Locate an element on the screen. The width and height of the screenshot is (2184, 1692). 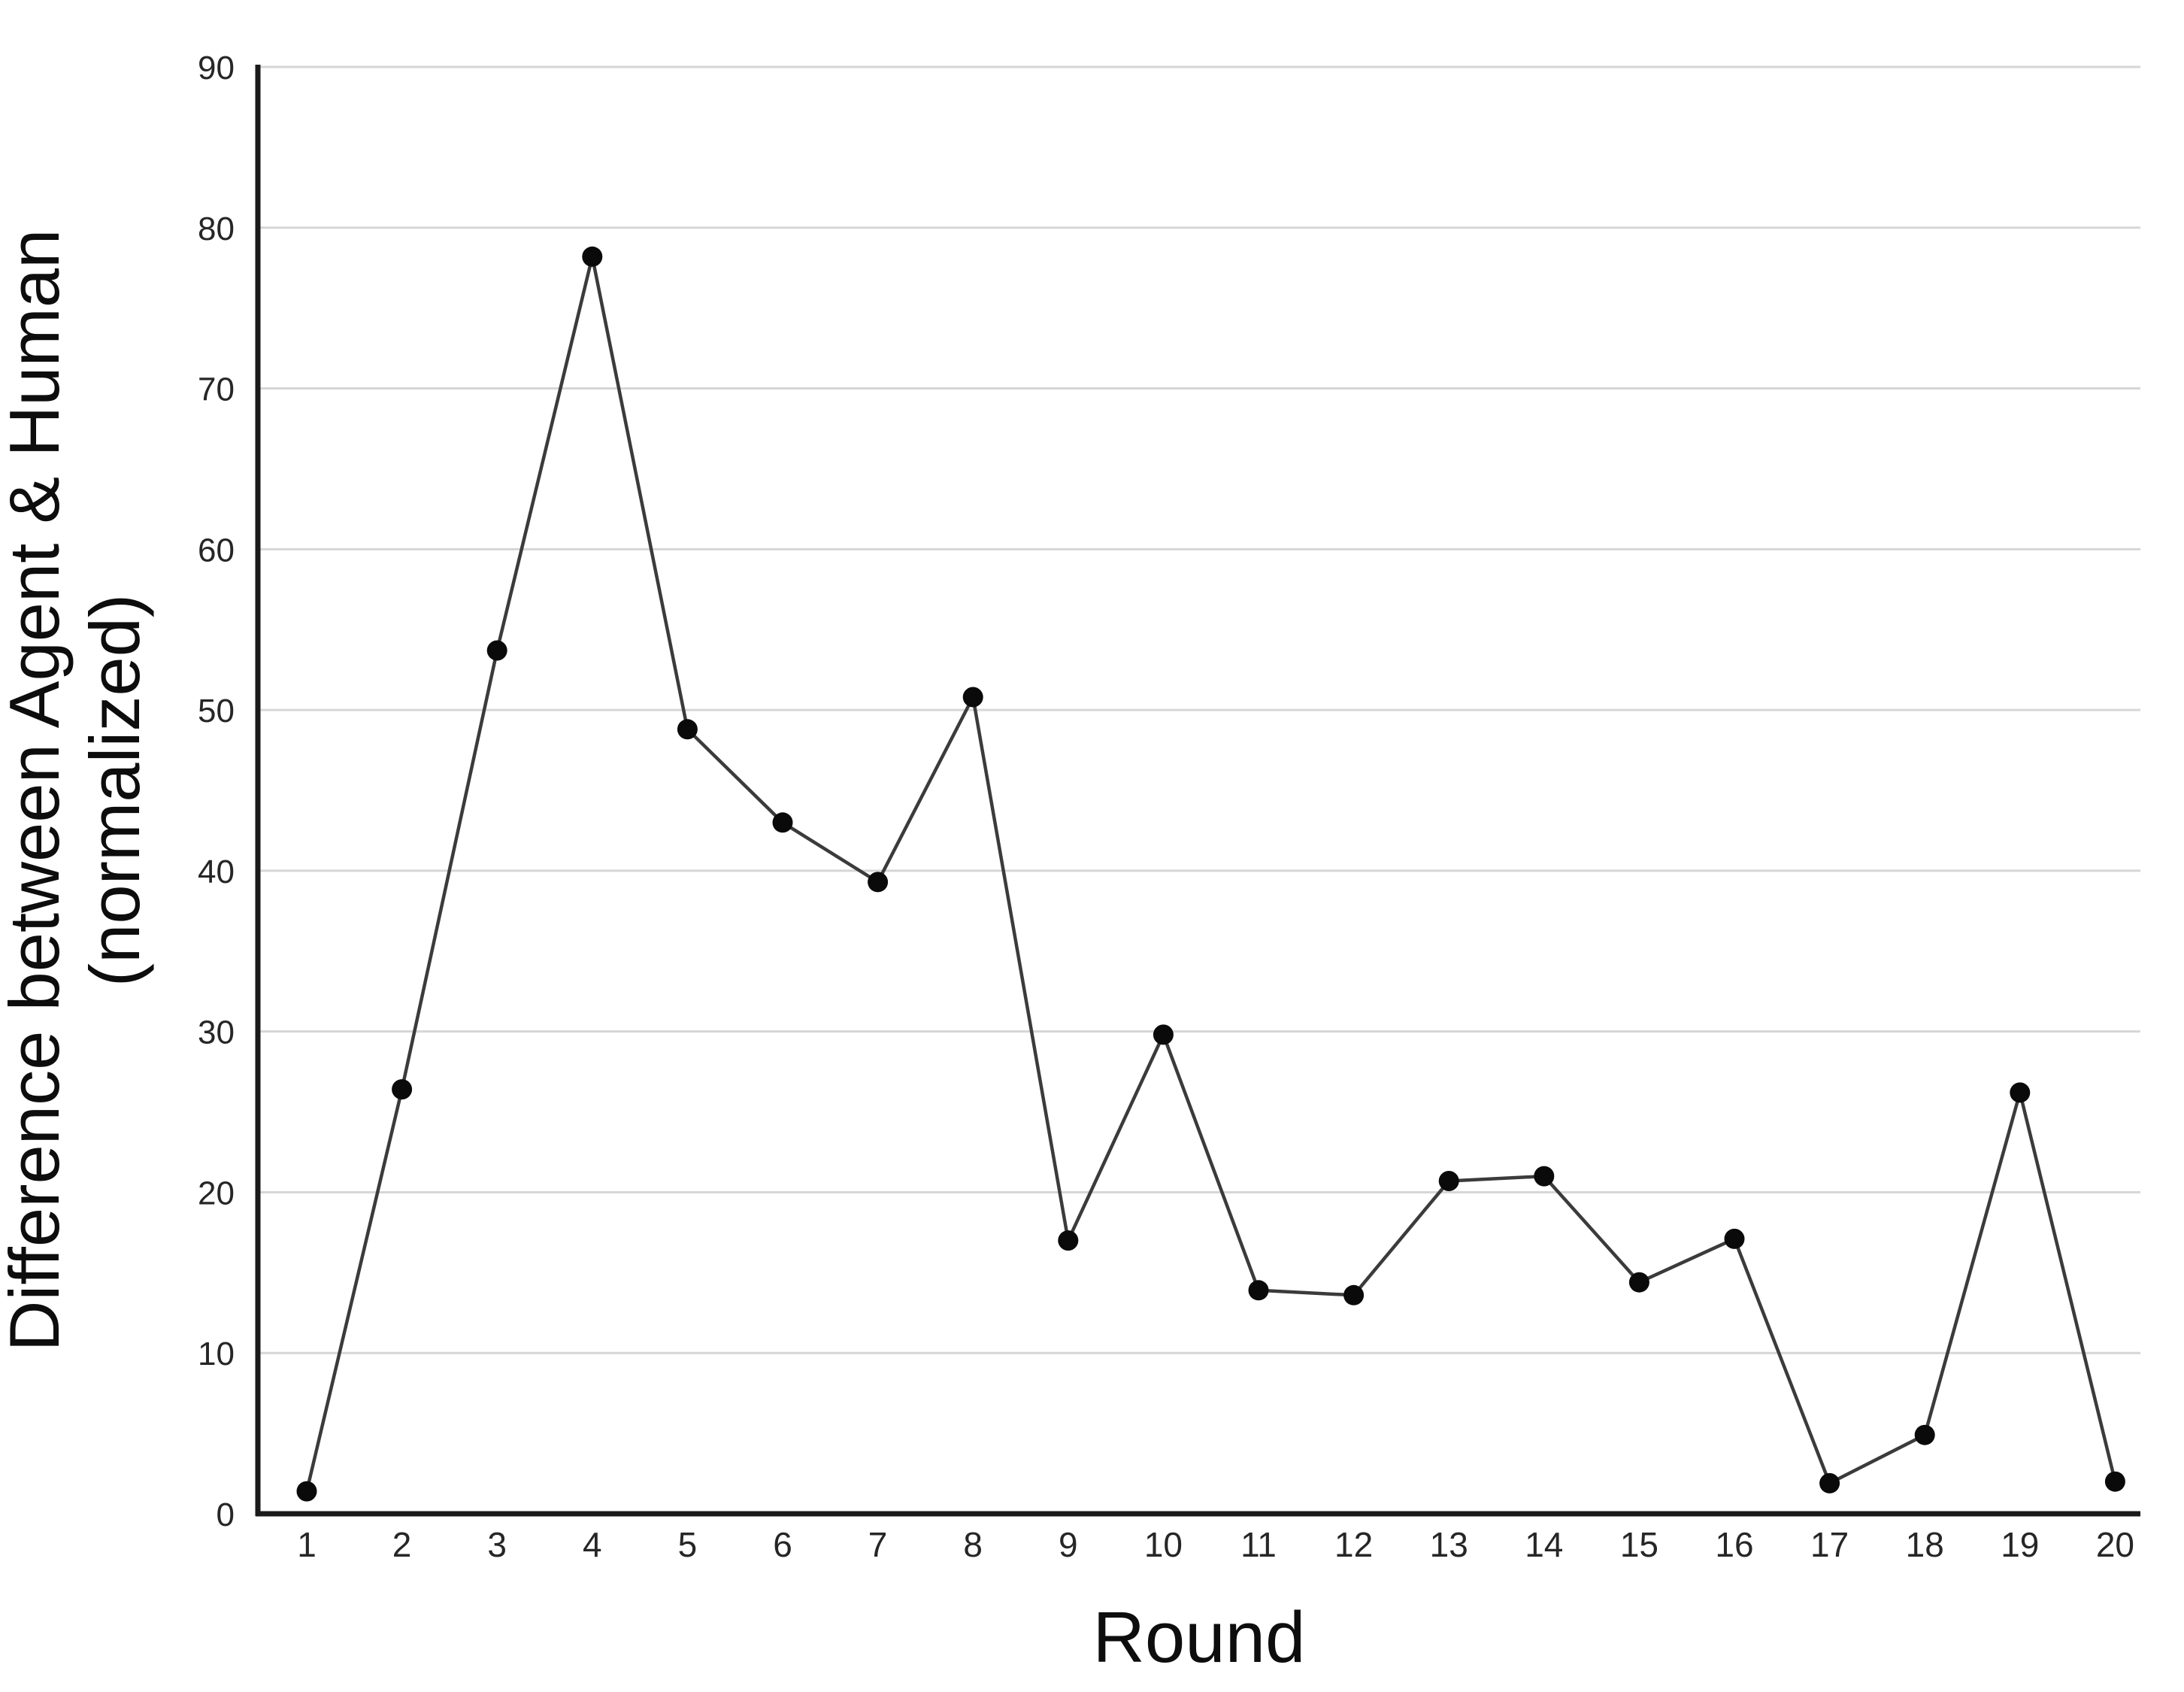
x-tick-label: 12 is located at coordinates (1353, 1545).